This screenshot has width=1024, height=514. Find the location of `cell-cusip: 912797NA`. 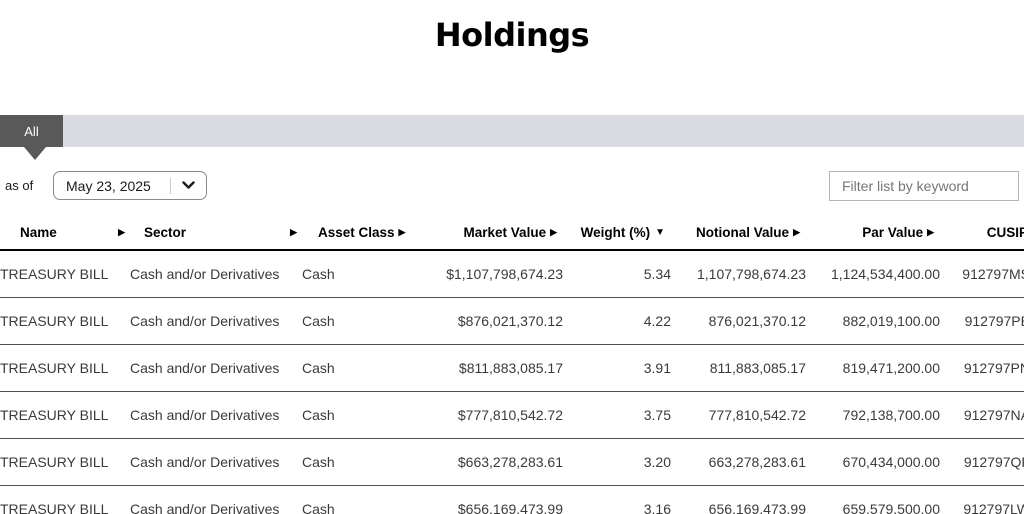

cell-cusip: 912797NA is located at coordinates (982, 415).